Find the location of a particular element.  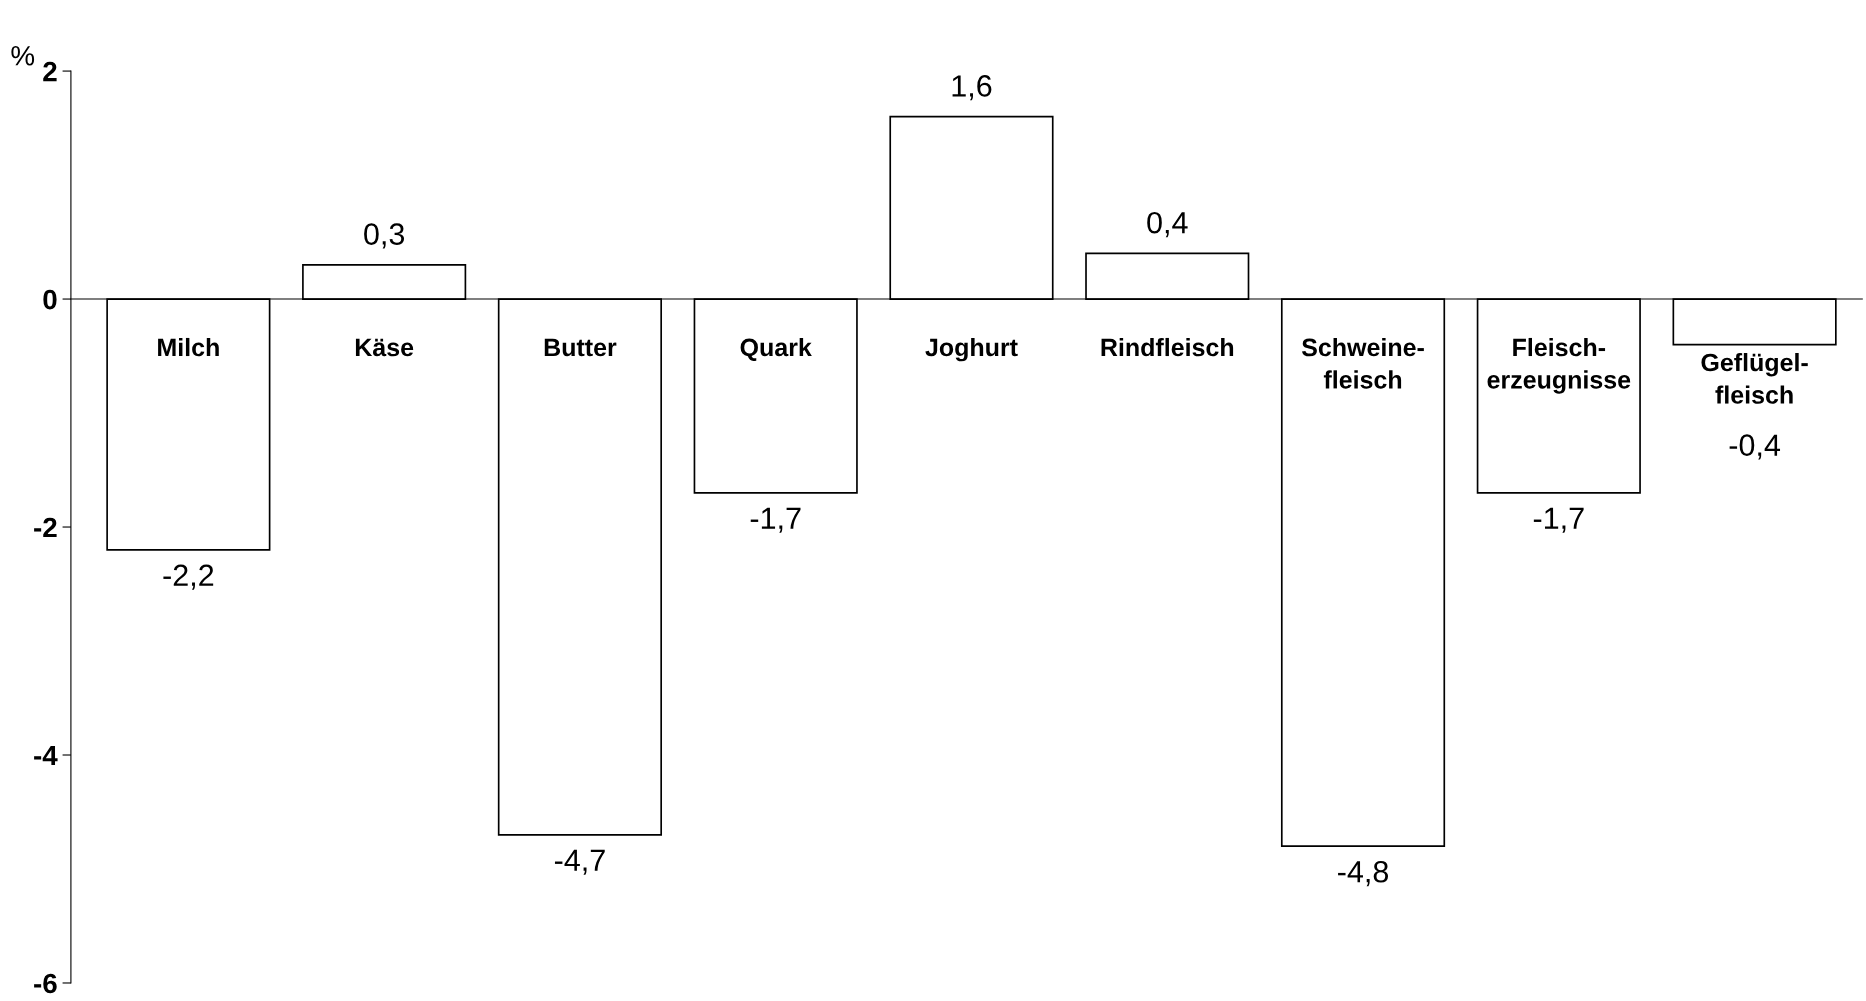

y-tick-label: -6 is located at coordinates (45, 983).